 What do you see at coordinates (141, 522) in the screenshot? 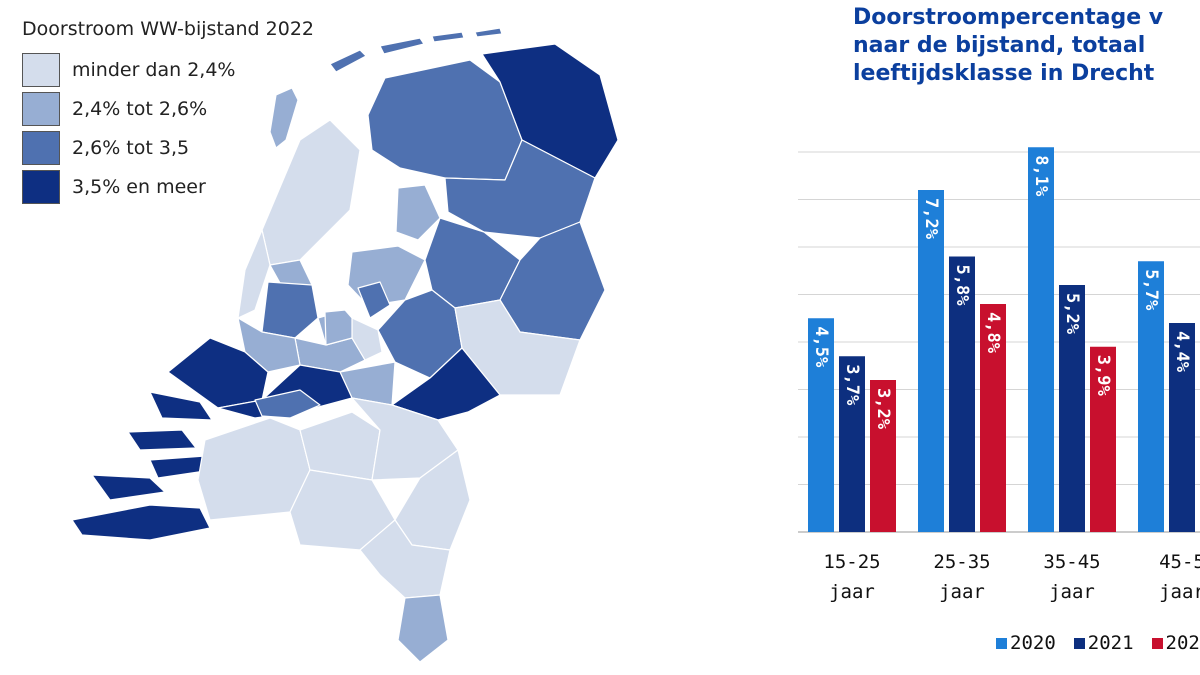
I see `map-region-zeeland-flanders` at bounding box center [141, 522].